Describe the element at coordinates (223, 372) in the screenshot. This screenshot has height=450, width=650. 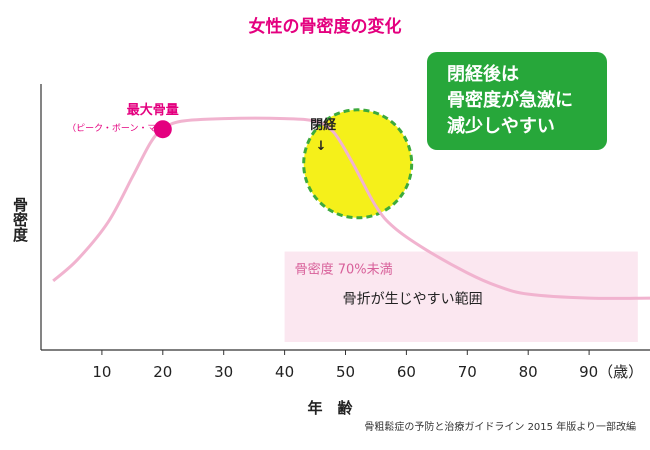
I see `x-tick-label: 30` at that location.